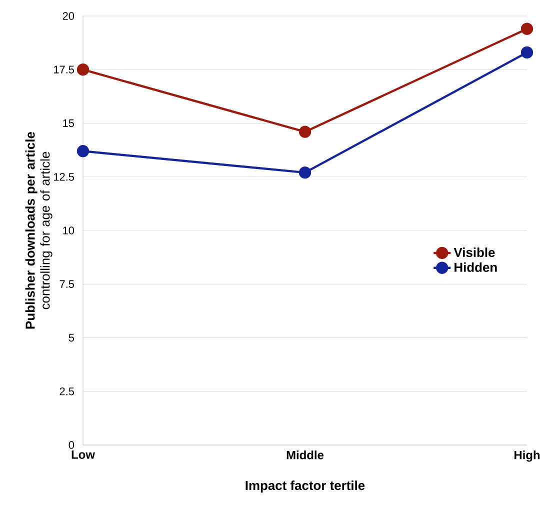 The image size is (544, 509). I want to click on y-tick-label: 15, so click(68, 123).